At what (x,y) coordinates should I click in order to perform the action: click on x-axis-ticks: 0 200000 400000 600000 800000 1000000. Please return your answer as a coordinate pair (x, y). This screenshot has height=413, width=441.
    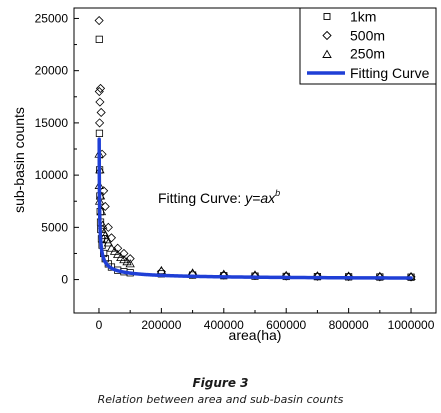
    Looking at the image, I should click on (265, 320).